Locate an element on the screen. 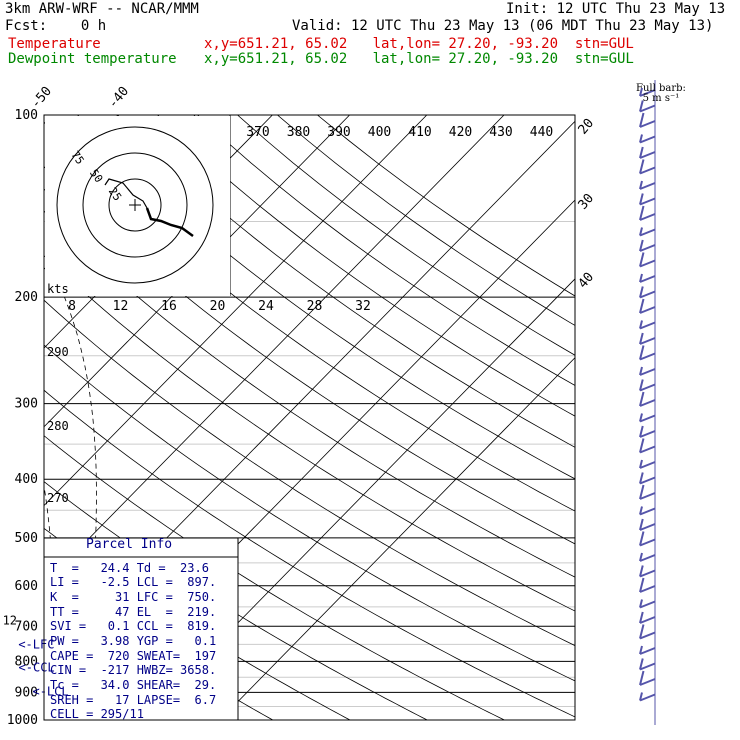 This screenshot has height=740, width=740. dry-adiabat-side-label: 270 is located at coordinates (58, 498).